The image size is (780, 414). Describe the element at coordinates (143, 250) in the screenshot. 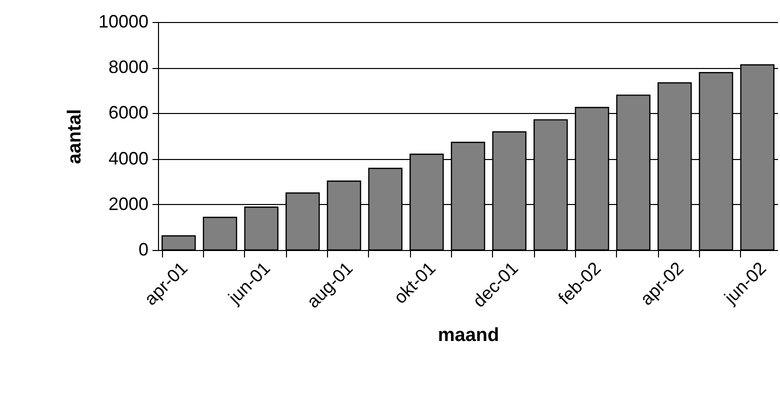

I see `y-tick-label: 0` at that location.